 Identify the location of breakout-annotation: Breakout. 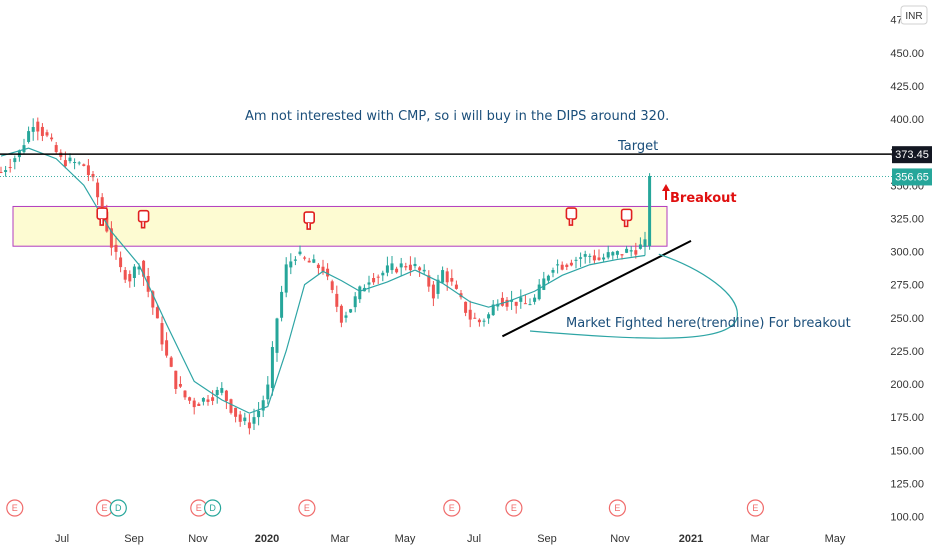
(703, 198).